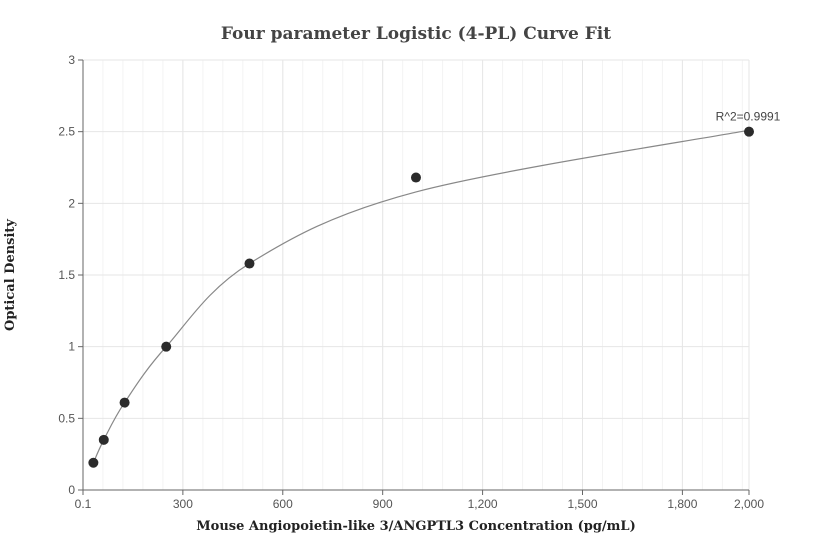 The height and width of the screenshot is (560, 832). Describe the element at coordinates (419, 500) in the screenshot. I see `x-ticks: 0.1 300 600 900 1,200 1,500 1,800 2,000` at that location.